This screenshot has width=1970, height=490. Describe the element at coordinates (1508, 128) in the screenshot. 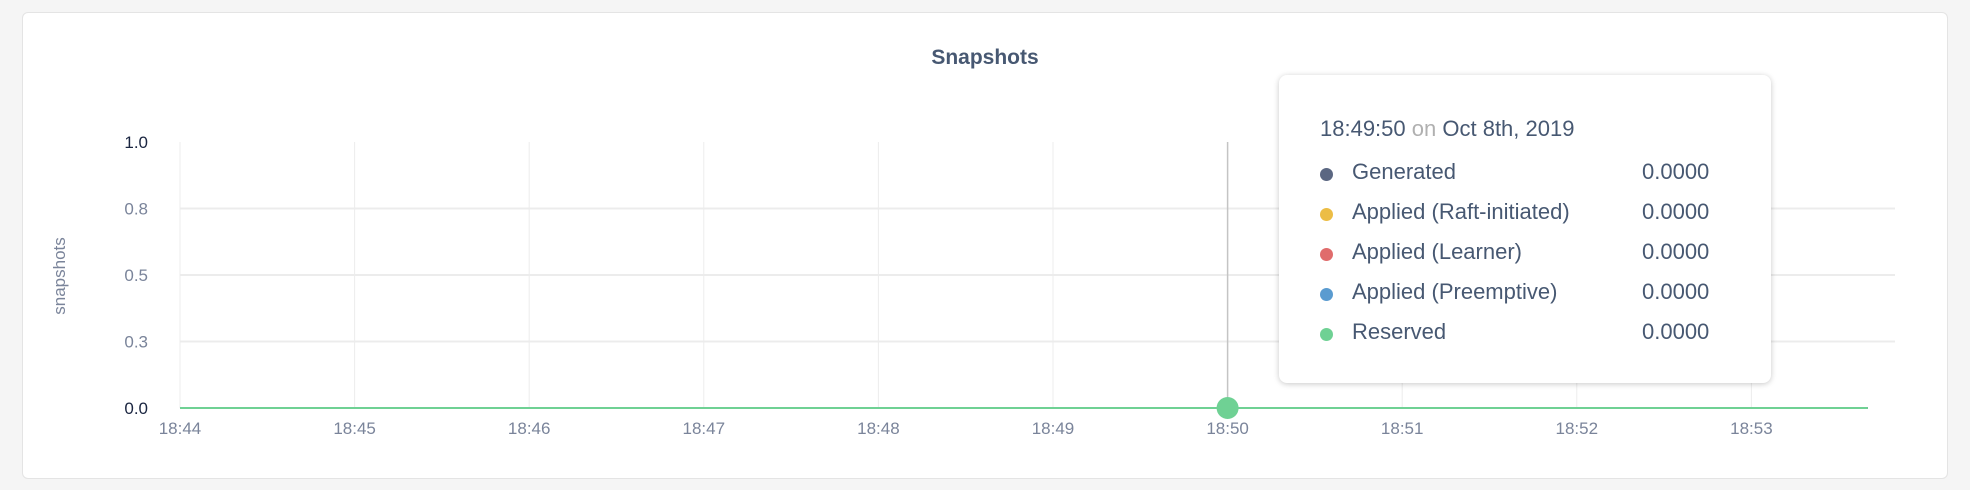

I see `tooltip-date: Oct 8th, 2019` at that location.